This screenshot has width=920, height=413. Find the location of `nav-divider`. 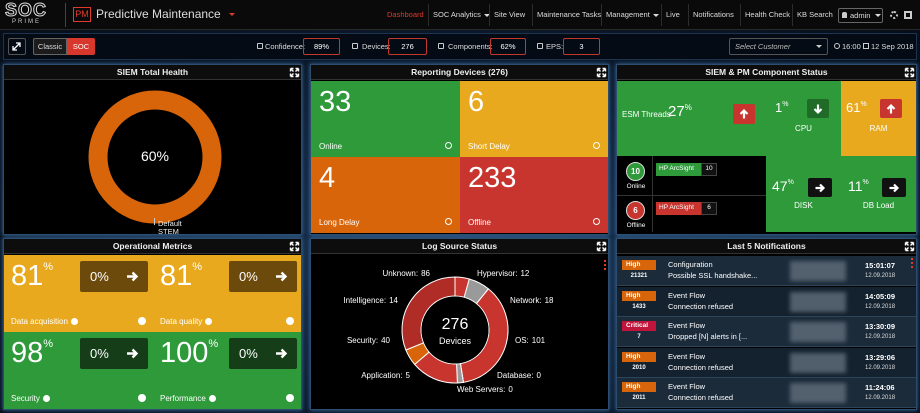

nav-divider is located at coordinates (65, 15).